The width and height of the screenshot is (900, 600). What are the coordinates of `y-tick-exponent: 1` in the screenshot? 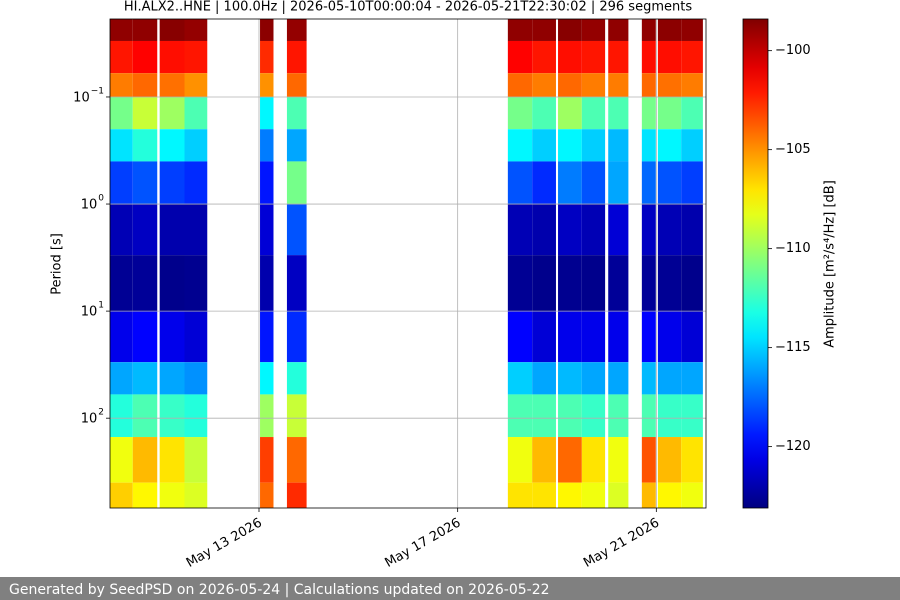 It's located at (101, 306).